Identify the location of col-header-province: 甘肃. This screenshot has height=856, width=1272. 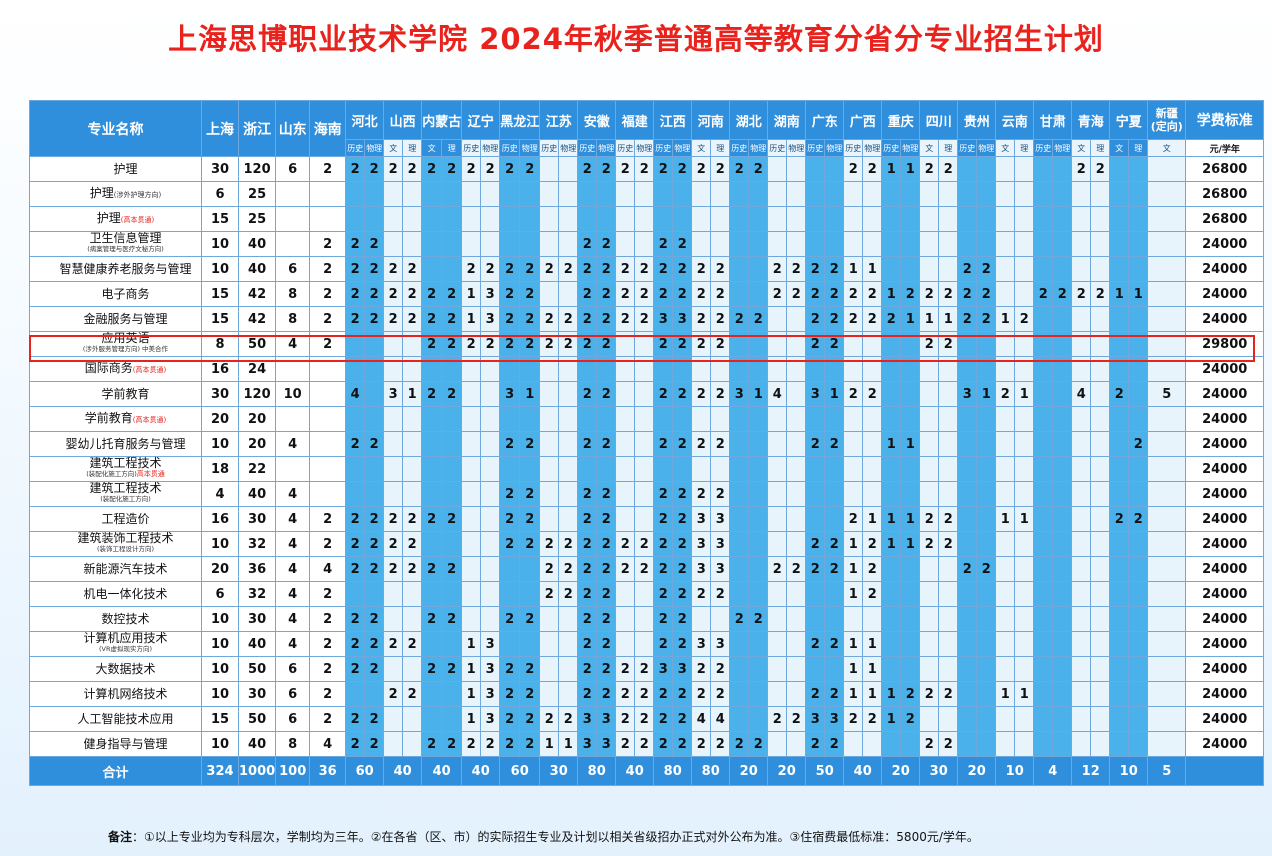
(1053, 120).